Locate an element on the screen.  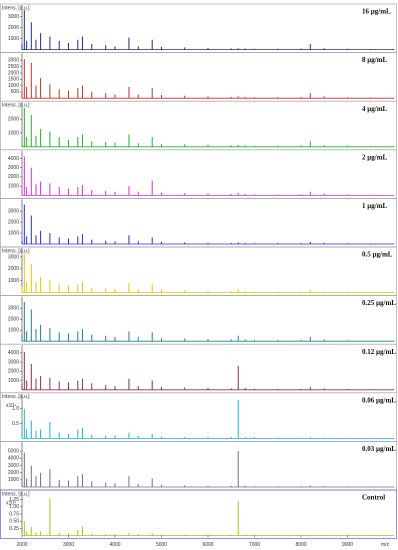
x-tick-label: 9000 is located at coordinates (347, 545).